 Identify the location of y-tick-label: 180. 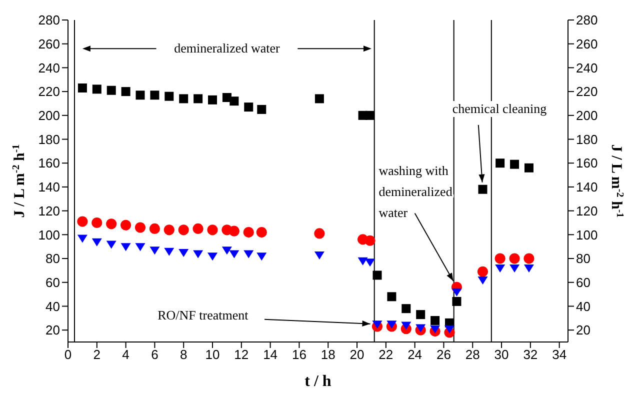
(49, 139).